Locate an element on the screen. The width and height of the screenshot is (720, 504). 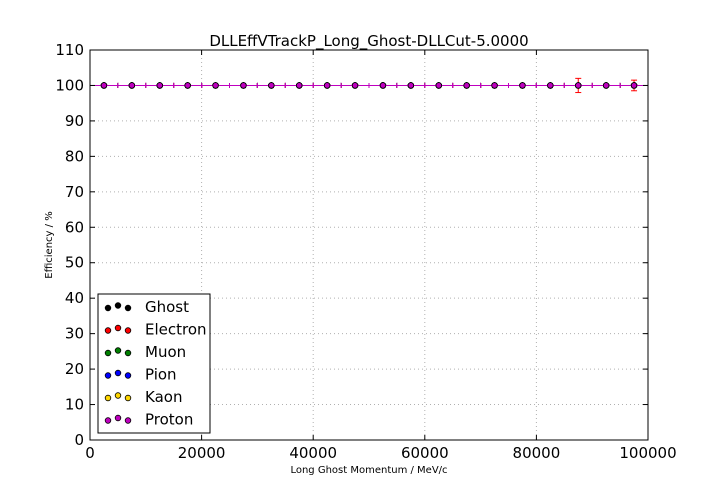
legend-label: Proton is located at coordinates (169, 420).